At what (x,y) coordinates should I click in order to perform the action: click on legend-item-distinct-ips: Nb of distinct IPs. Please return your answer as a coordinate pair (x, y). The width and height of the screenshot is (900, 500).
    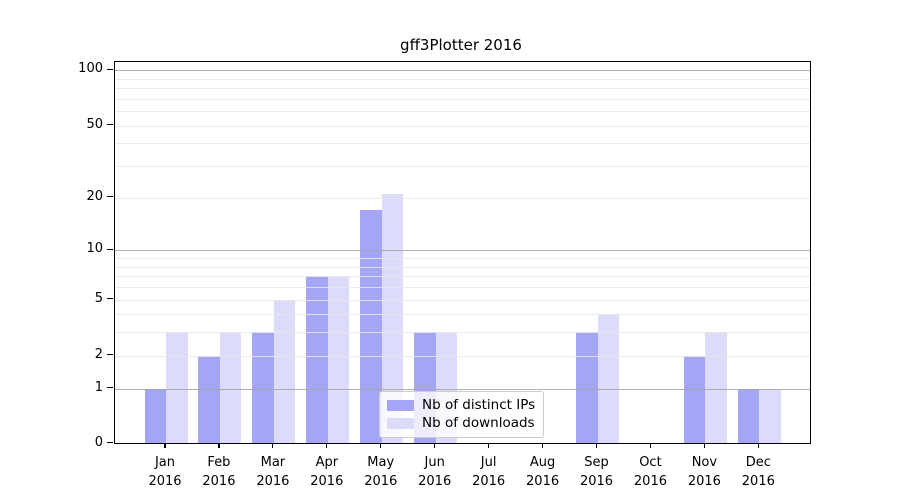
    Looking at the image, I should click on (461, 405).